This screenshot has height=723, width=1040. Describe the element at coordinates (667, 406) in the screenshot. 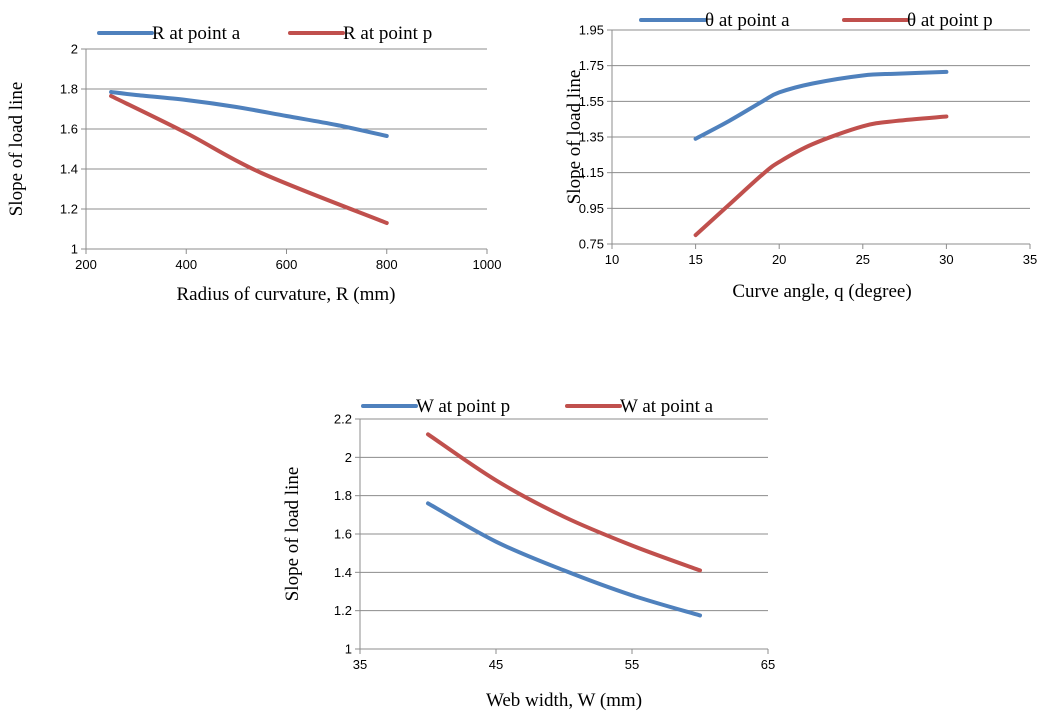

I see `legend-label: W at point a` at that location.